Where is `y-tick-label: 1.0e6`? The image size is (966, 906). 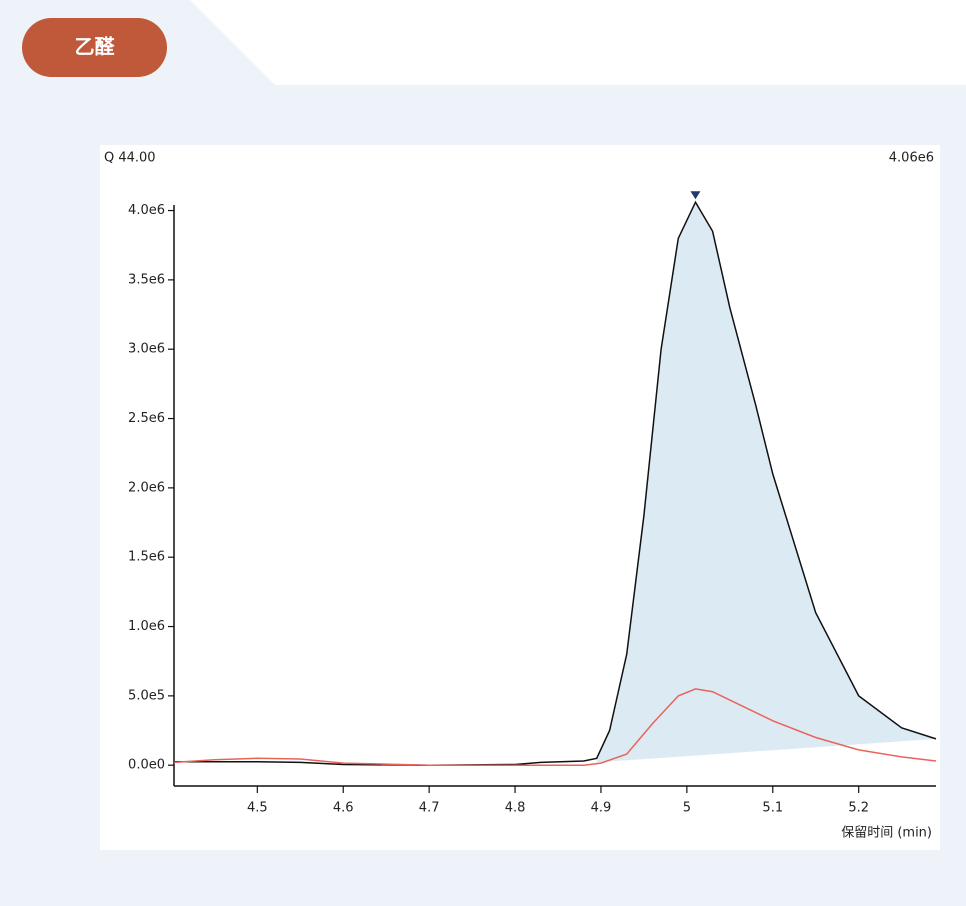 y-tick-label: 1.0e6 is located at coordinates (146, 626).